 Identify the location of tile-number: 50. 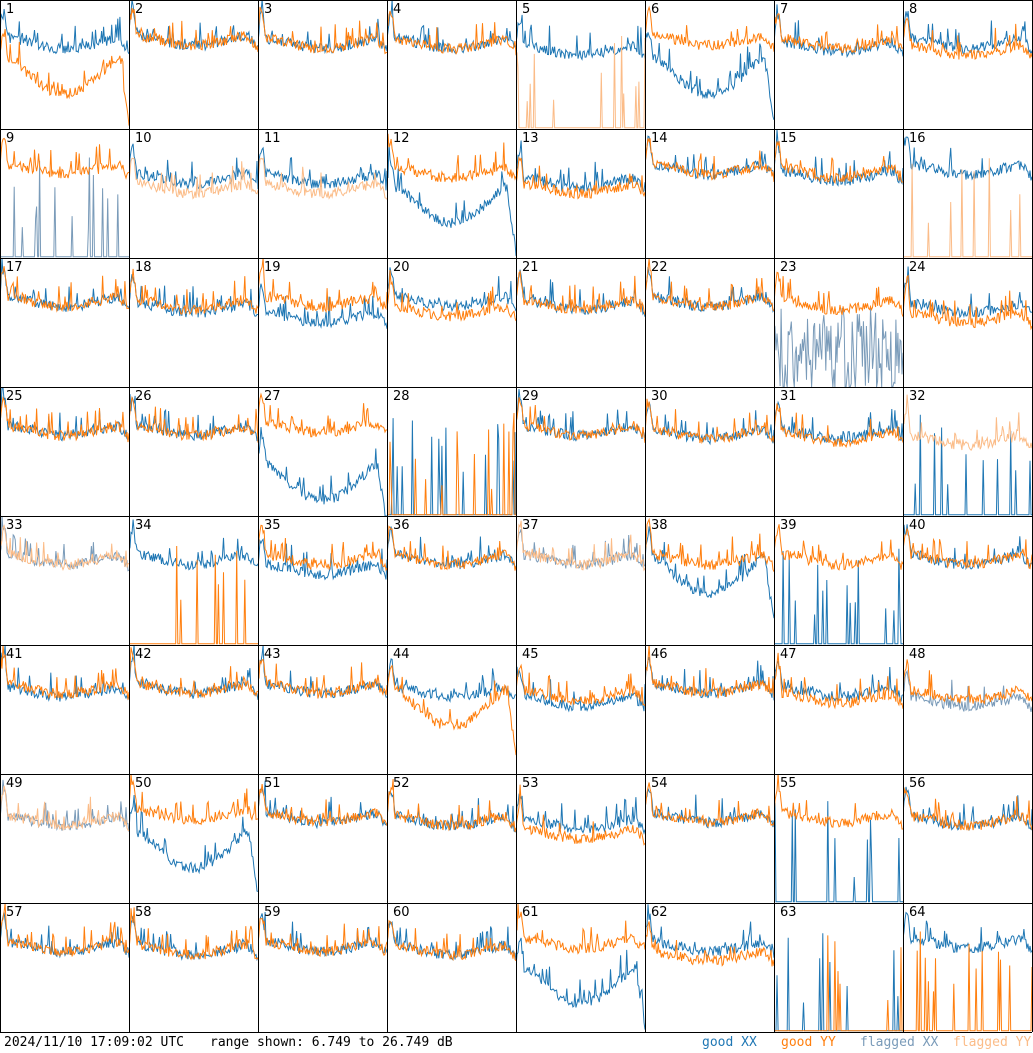
(143, 783).